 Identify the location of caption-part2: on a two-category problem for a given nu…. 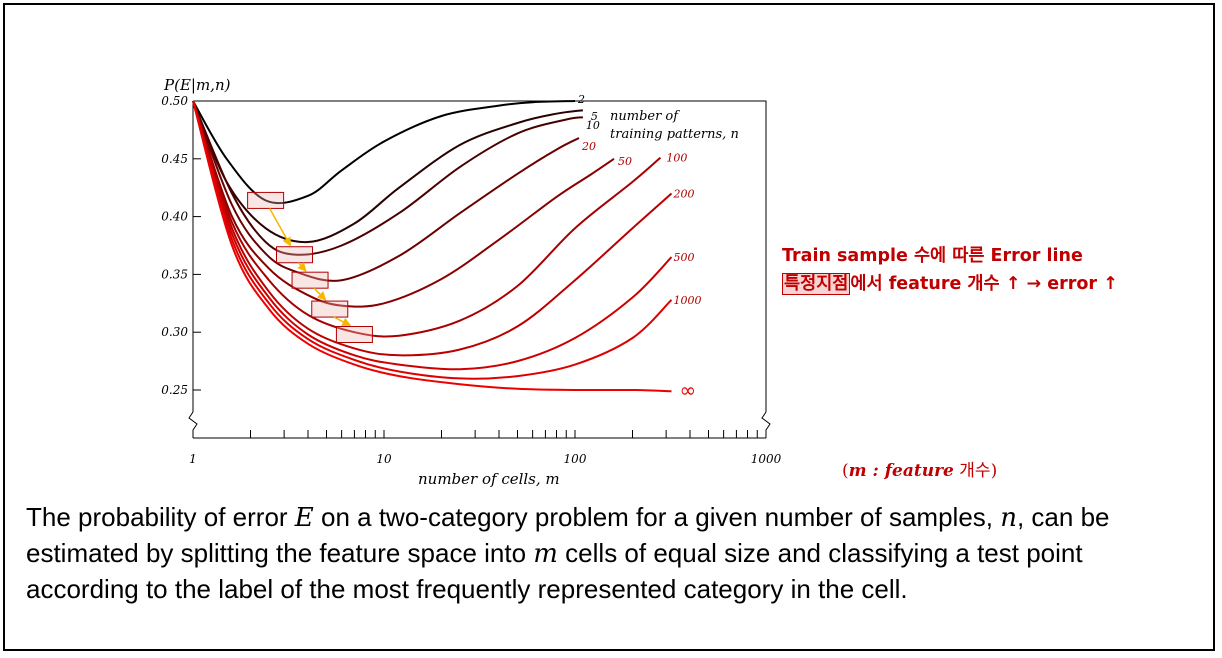
(657, 517).